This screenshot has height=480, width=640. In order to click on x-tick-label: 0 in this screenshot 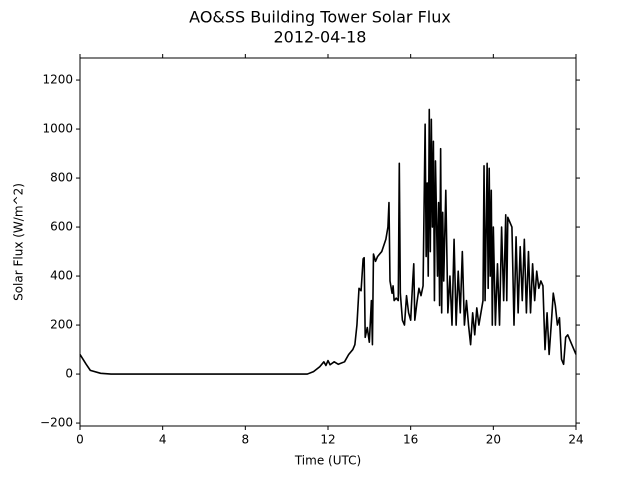, I will do `click(80, 440)`.